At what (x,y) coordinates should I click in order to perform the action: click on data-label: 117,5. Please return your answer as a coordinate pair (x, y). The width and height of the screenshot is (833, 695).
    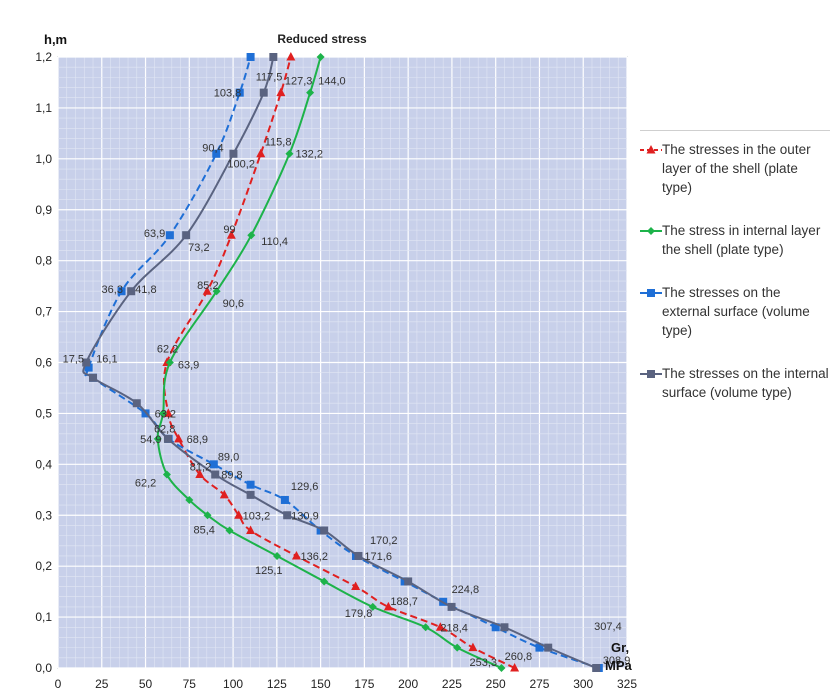
    Looking at the image, I should click on (269, 78).